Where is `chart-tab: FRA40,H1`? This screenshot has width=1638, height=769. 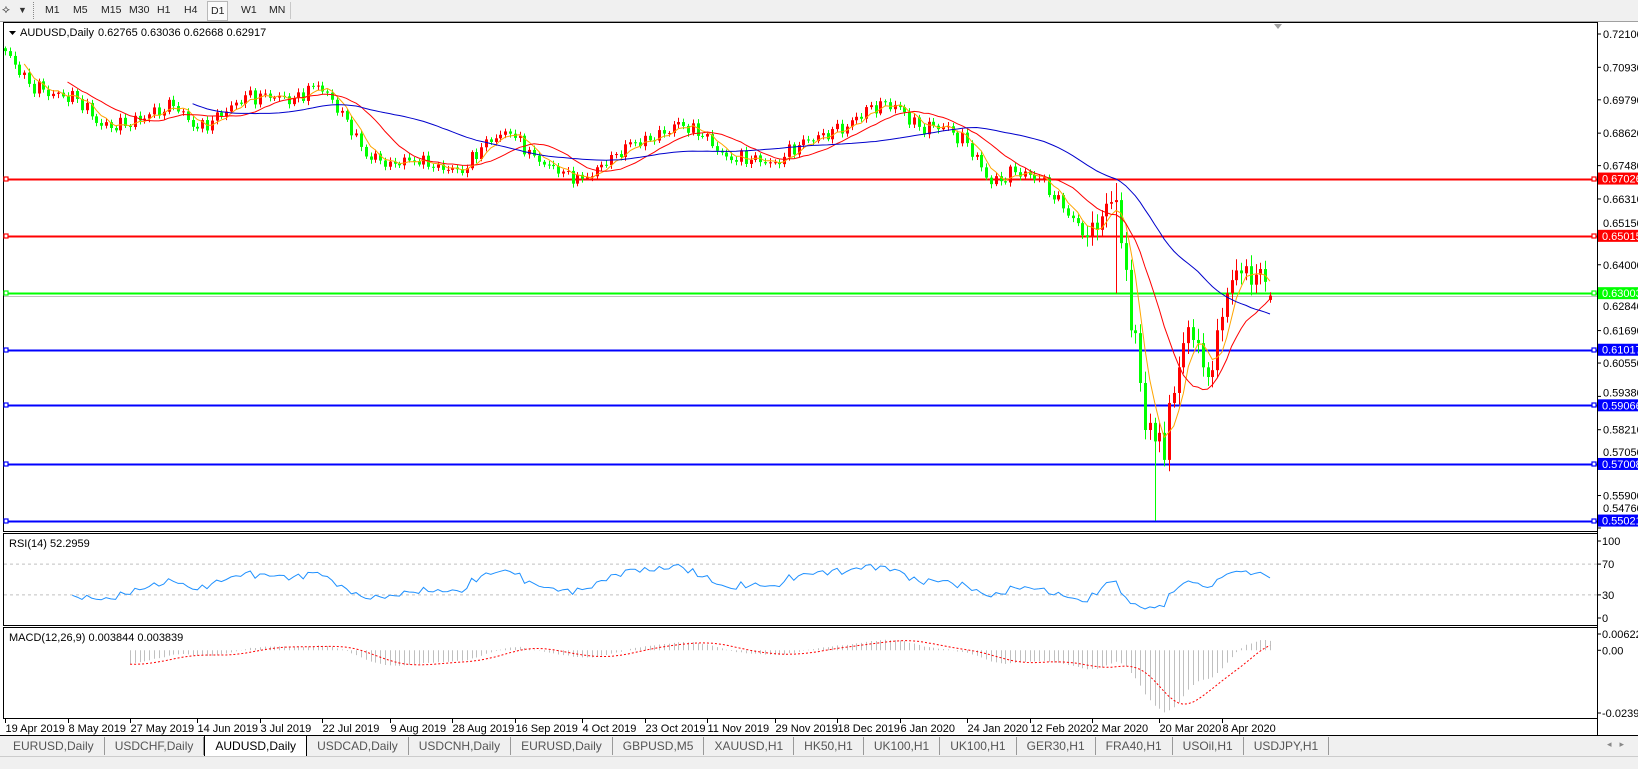 chart-tab: FRA40,H1 is located at coordinates (1134, 746).